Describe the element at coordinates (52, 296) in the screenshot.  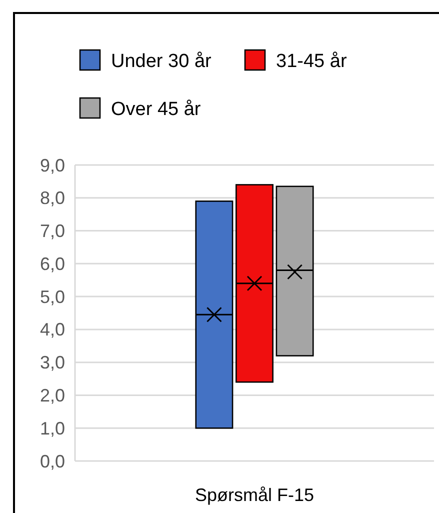
I see `y-tick-label: 5,0` at that location.